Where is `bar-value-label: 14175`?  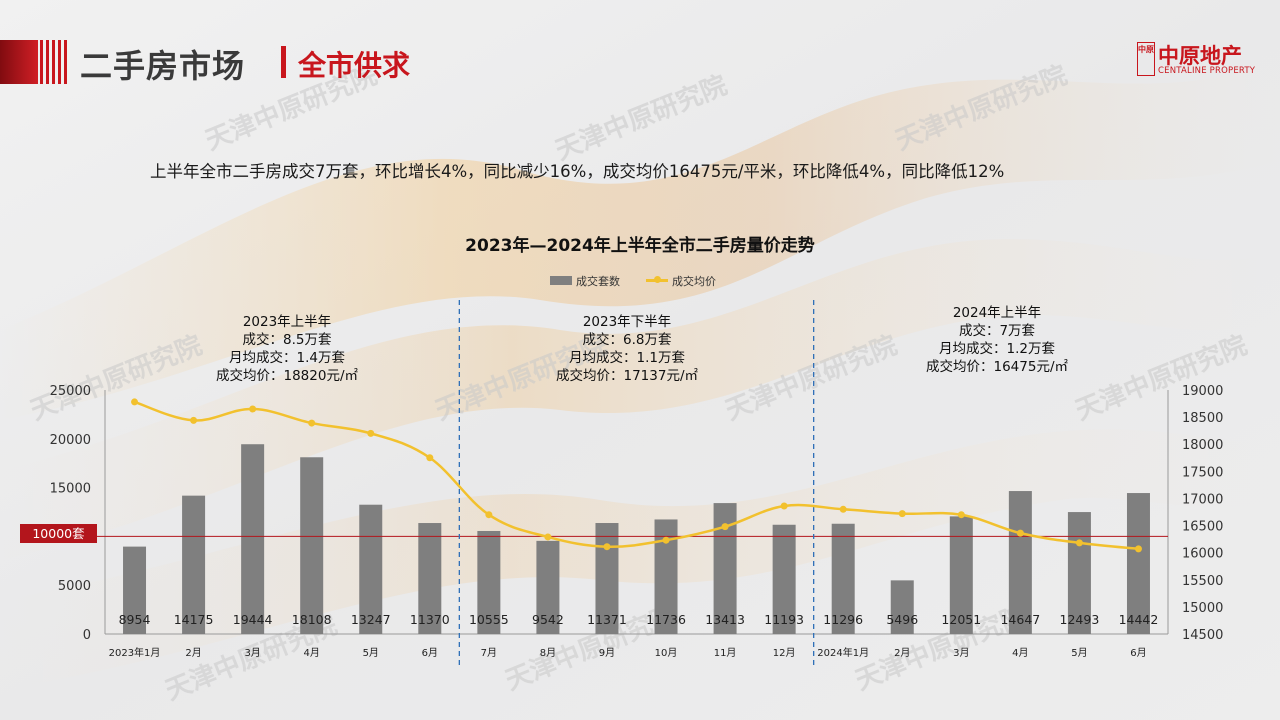
bar-value-label: 14175 is located at coordinates (194, 619).